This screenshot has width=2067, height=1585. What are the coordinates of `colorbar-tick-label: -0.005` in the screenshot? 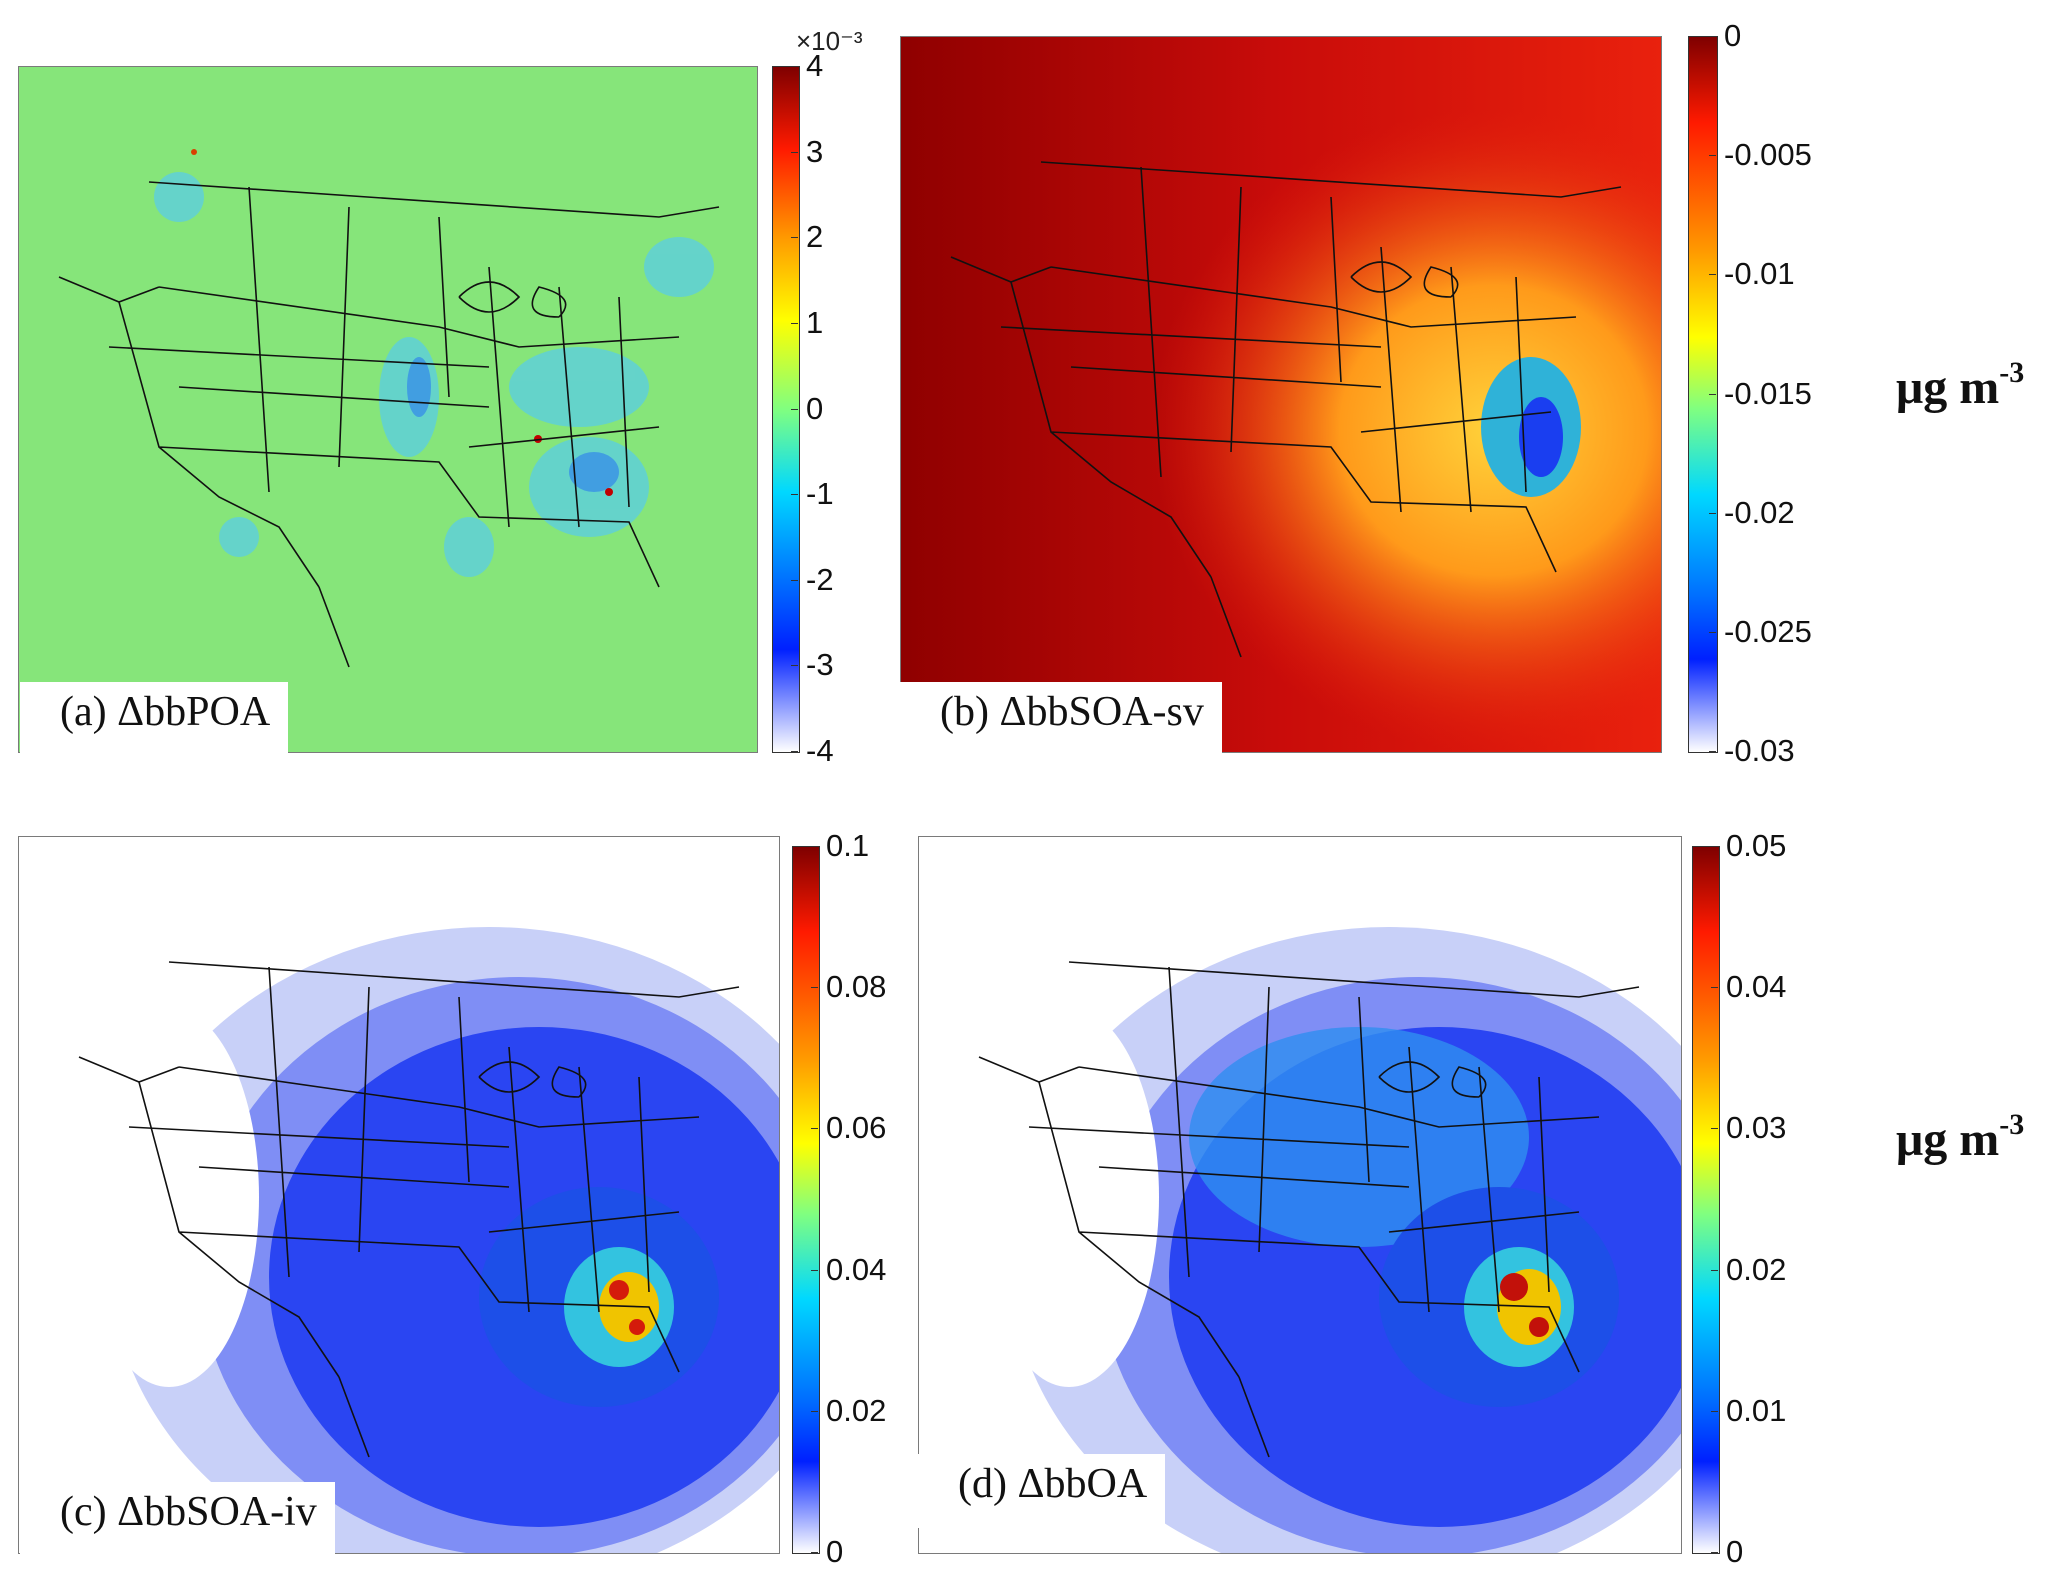 It's located at (1768, 155).